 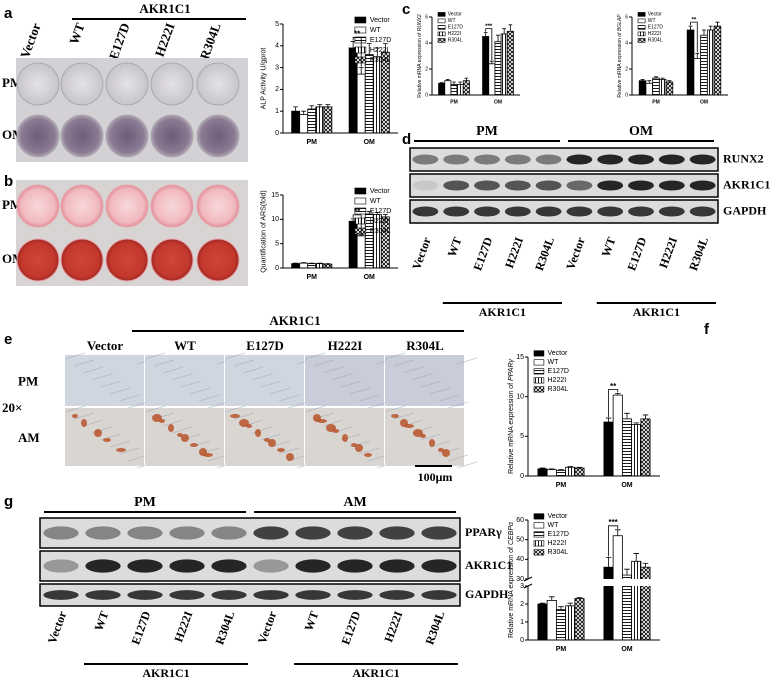 What do you see at coordinates (8, 181) in the screenshot?
I see `panel-letter: b` at bounding box center [8, 181].